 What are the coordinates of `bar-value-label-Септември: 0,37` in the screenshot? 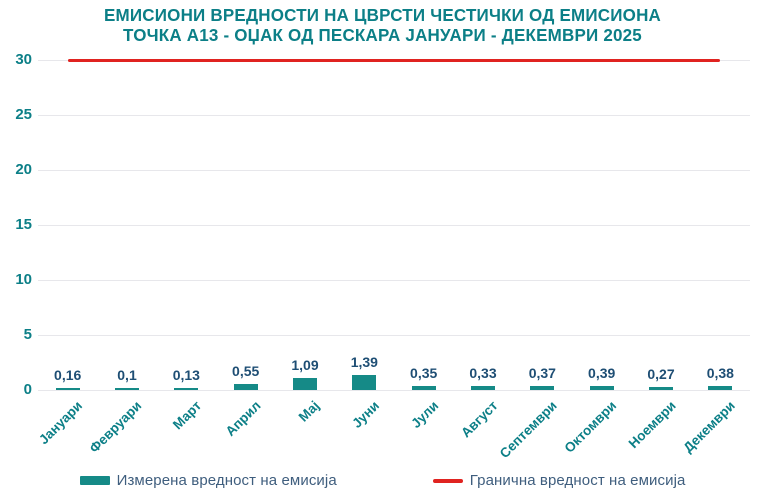 It's located at (542, 372).